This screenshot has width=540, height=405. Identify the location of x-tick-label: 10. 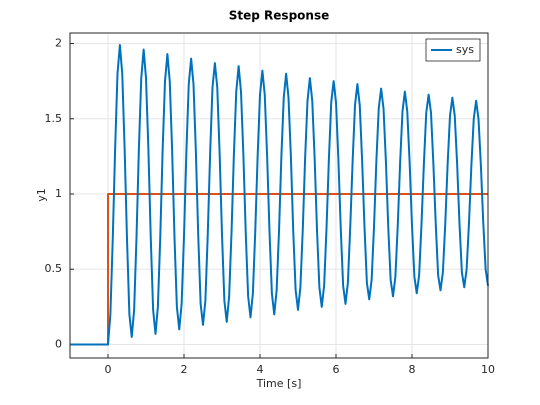
(488, 369).